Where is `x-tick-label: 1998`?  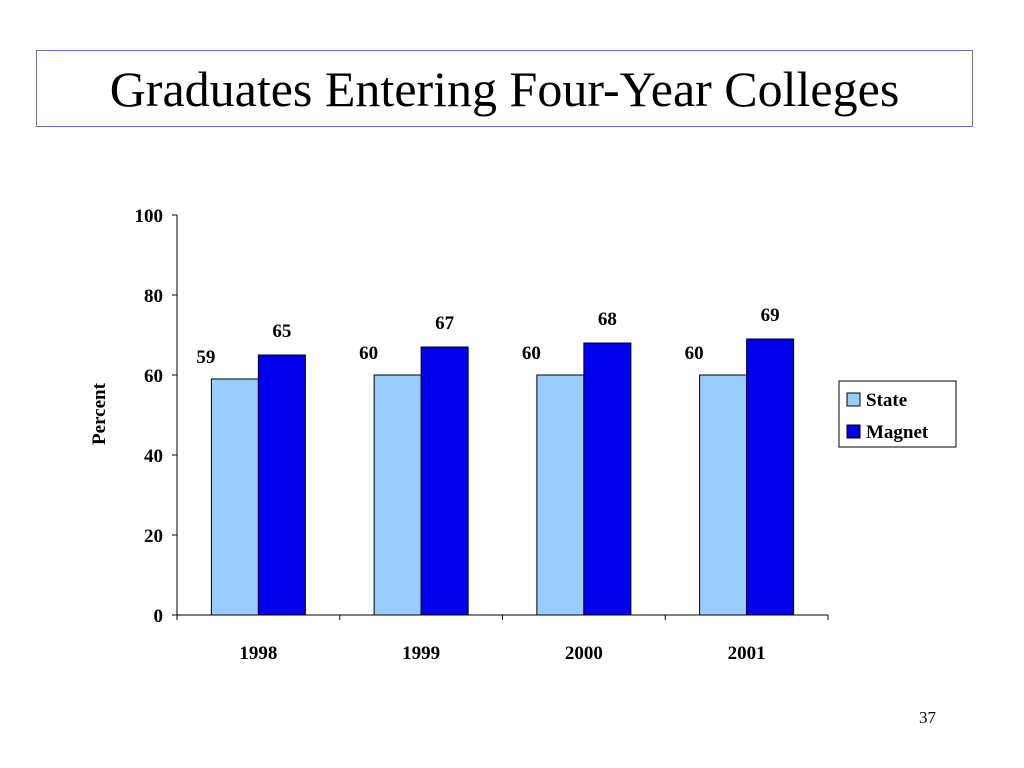 x-tick-label: 1998 is located at coordinates (258, 653).